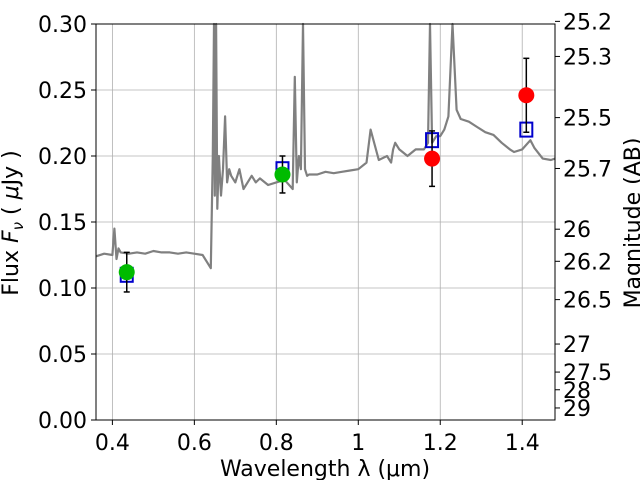 The image size is (640, 480). I want to click on y-tick-label: 0.05, so click(62, 355).